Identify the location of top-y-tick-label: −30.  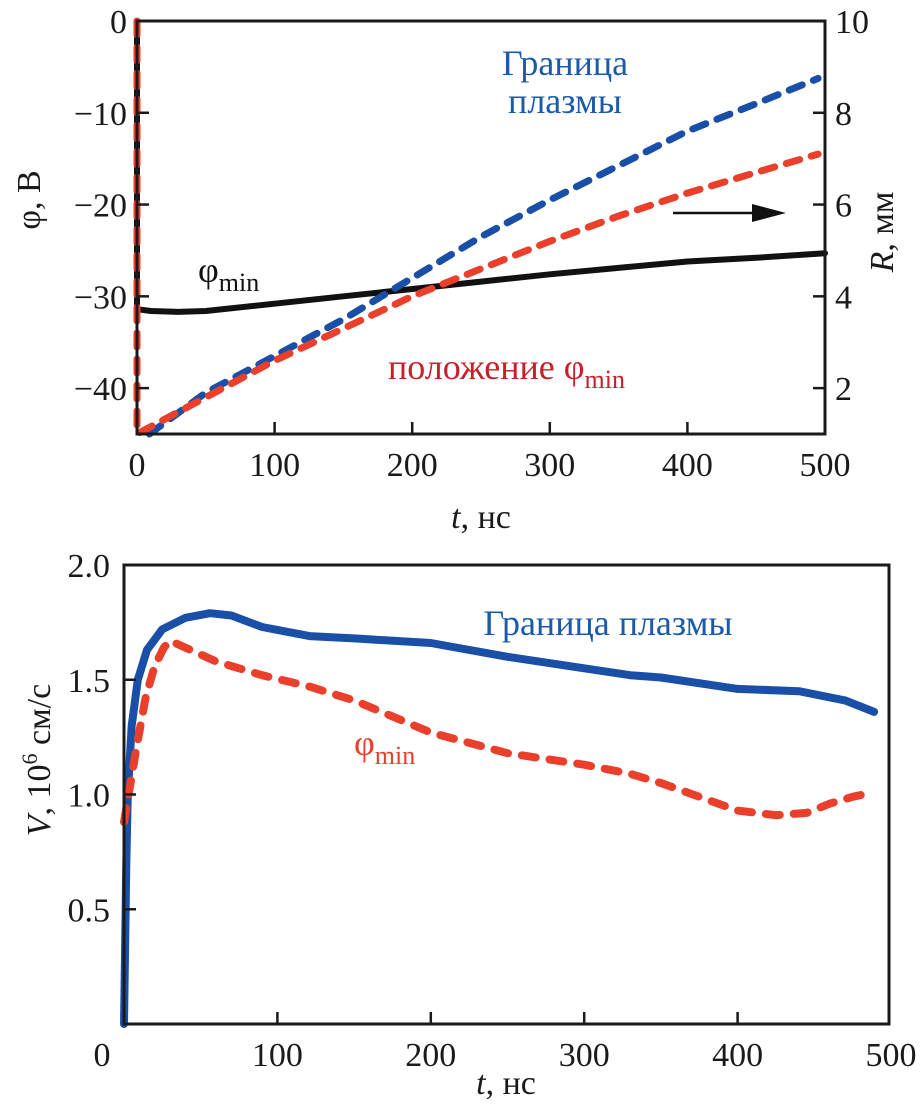
(100, 297).